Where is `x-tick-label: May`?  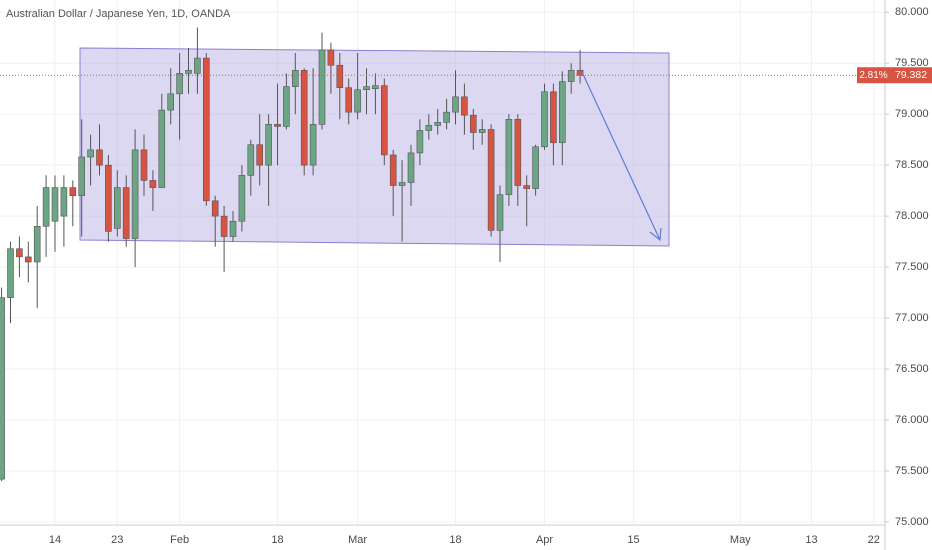 x-tick-label: May is located at coordinates (740, 540).